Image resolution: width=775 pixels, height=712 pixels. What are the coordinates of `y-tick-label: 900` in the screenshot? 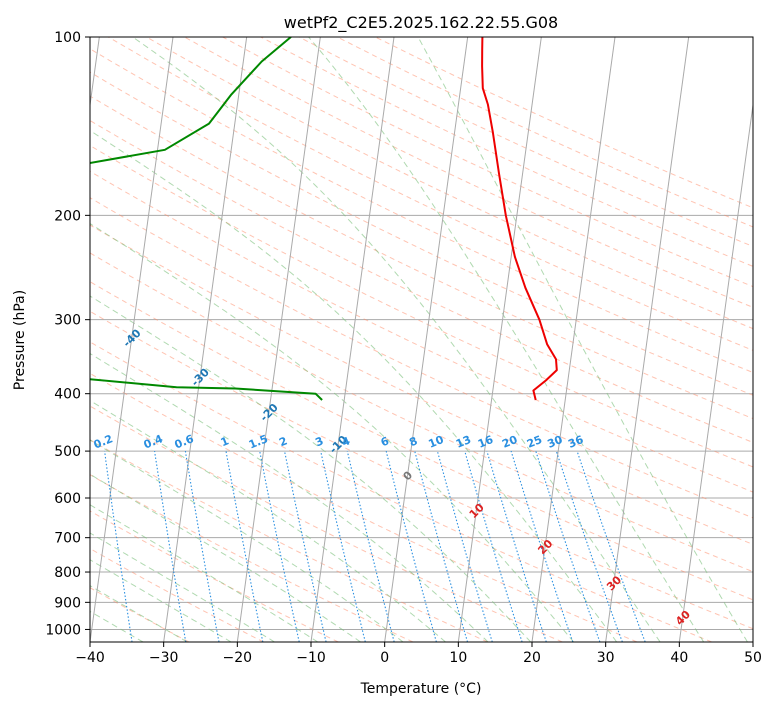 It's located at (67, 603).